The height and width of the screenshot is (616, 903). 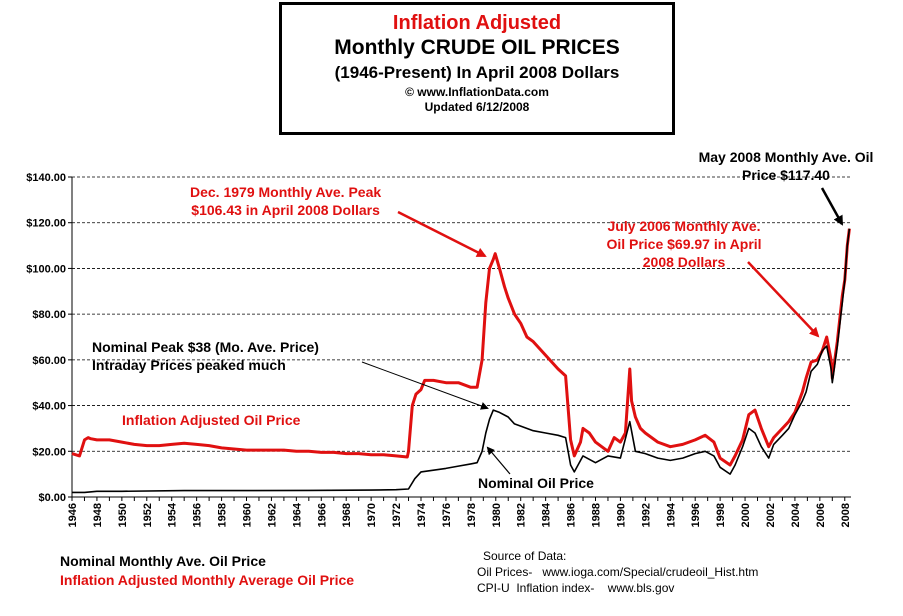 What do you see at coordinates (46, 269) in the screenshot?
I see `y-tick-label: $100.00` at bounding box center [46, 269].